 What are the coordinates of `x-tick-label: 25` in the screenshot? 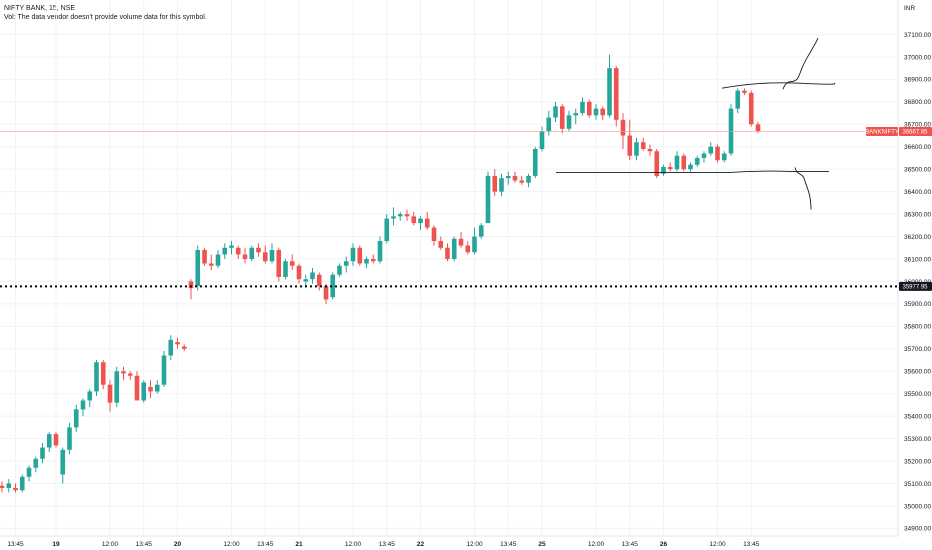 It's located at (542, 544).